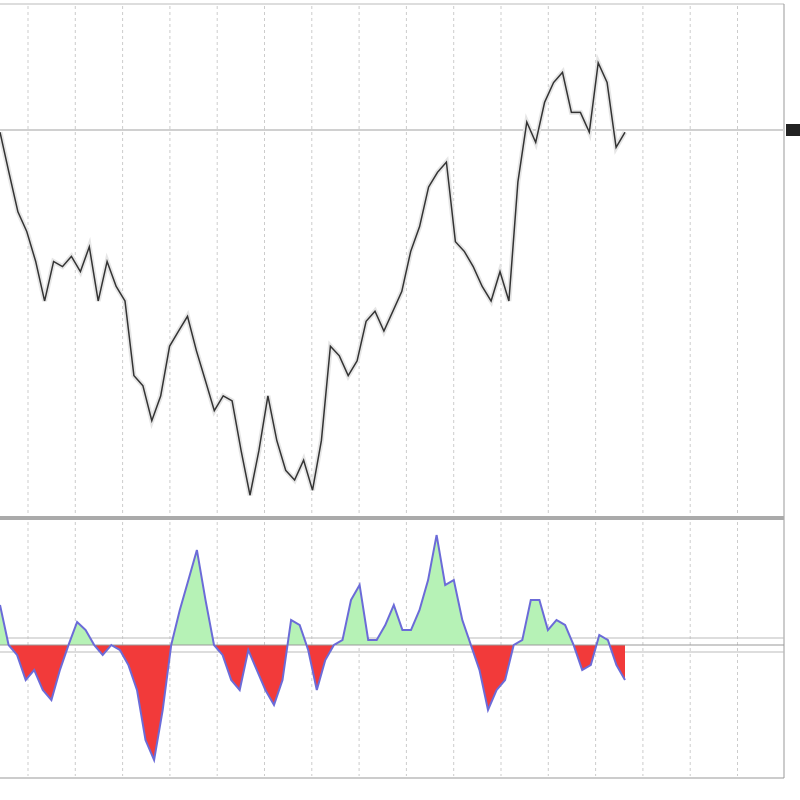 The height and width of the screenshot is (800, 800). Describe the element at coordinates (312, 590) in the screenshot. I see `positive-area` at that location.